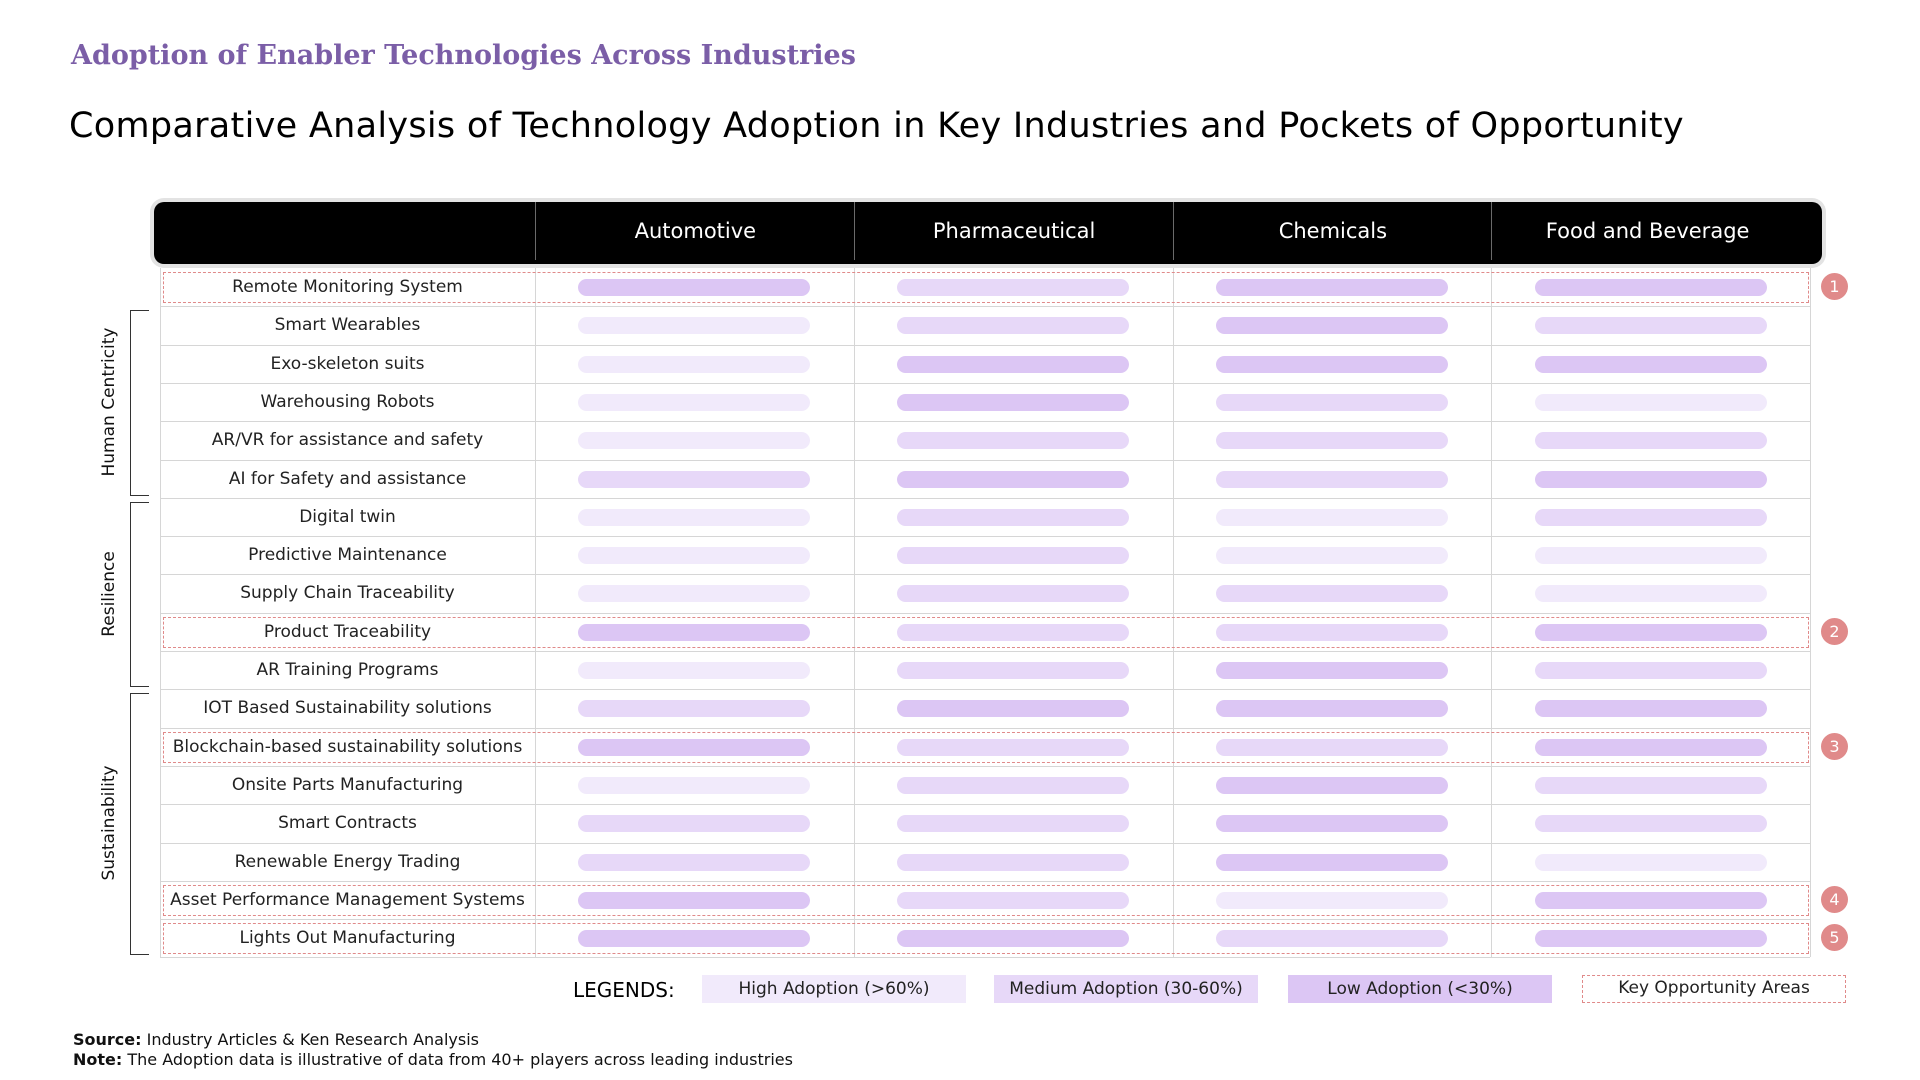  I want to click on legend-opportunity: Key Opportunity Areas, so click(1714, 989).